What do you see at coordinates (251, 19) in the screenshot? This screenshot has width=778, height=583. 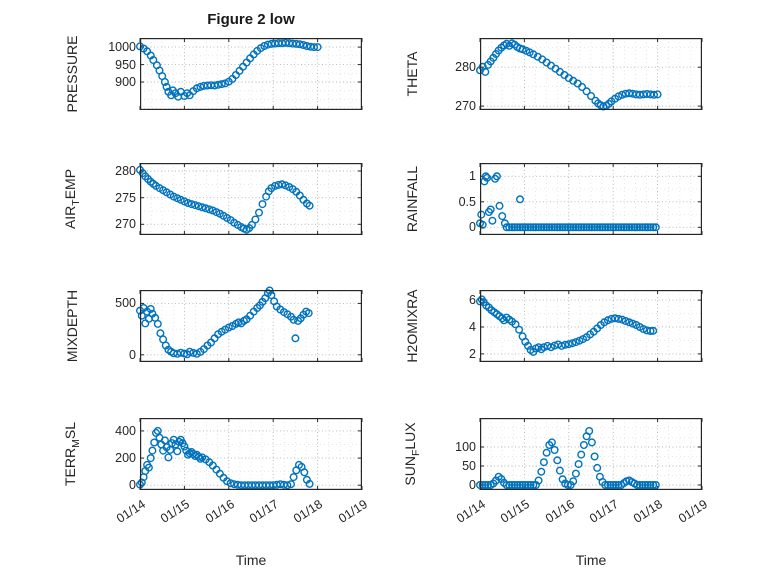 I see `figure-title: Figure 2 low` at bounding box center [251, 19].